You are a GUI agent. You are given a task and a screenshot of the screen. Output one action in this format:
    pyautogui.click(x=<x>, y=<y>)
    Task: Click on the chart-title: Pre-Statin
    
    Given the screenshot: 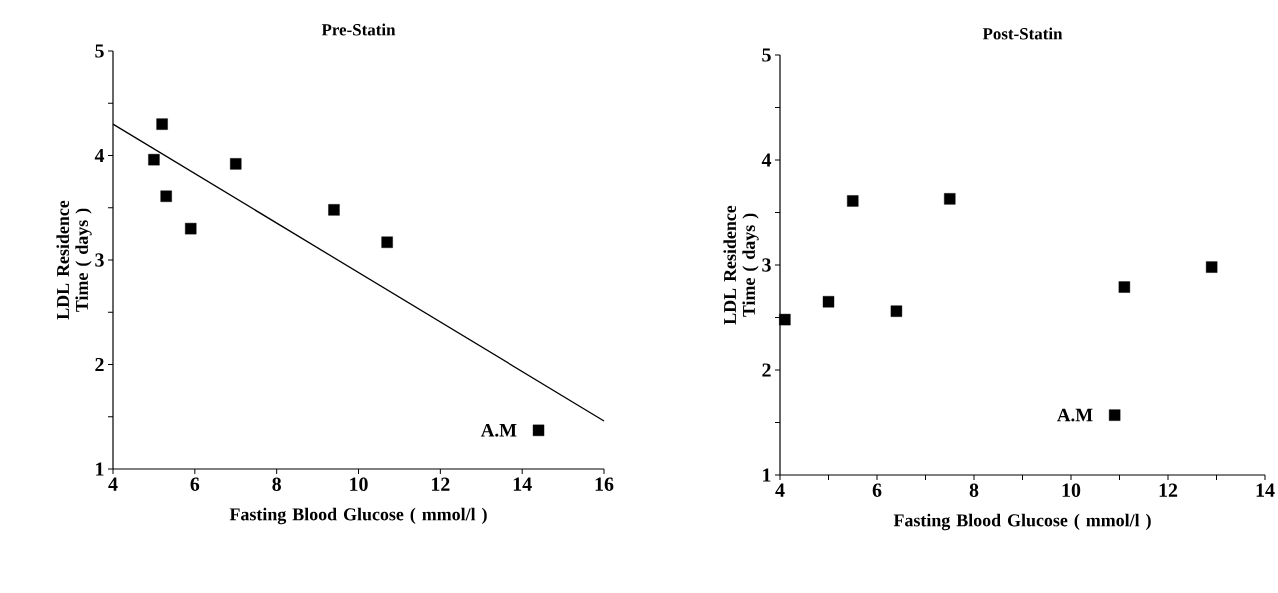 What is the action you would take?
    pyautogui.click(x=358, y=29)
    